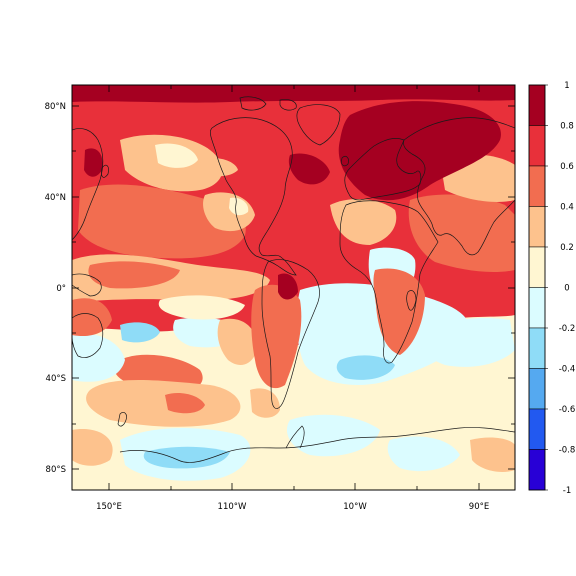 The image size is (576, 576). What do you see at coordinates (87, 285) in the screenshot?
I see `coast-indonesia` at bounding box center [87, 285].